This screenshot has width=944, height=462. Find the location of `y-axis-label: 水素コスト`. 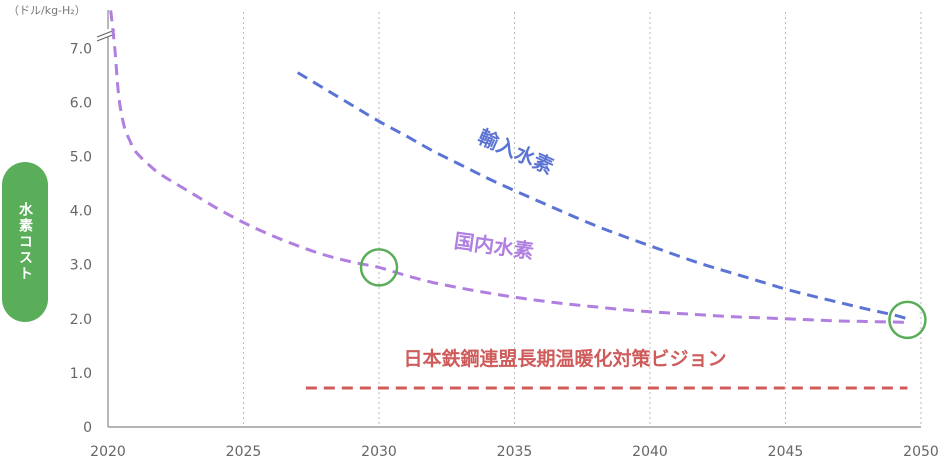

y-axis-label: 水素コスト is located at coordinates (25, 242).